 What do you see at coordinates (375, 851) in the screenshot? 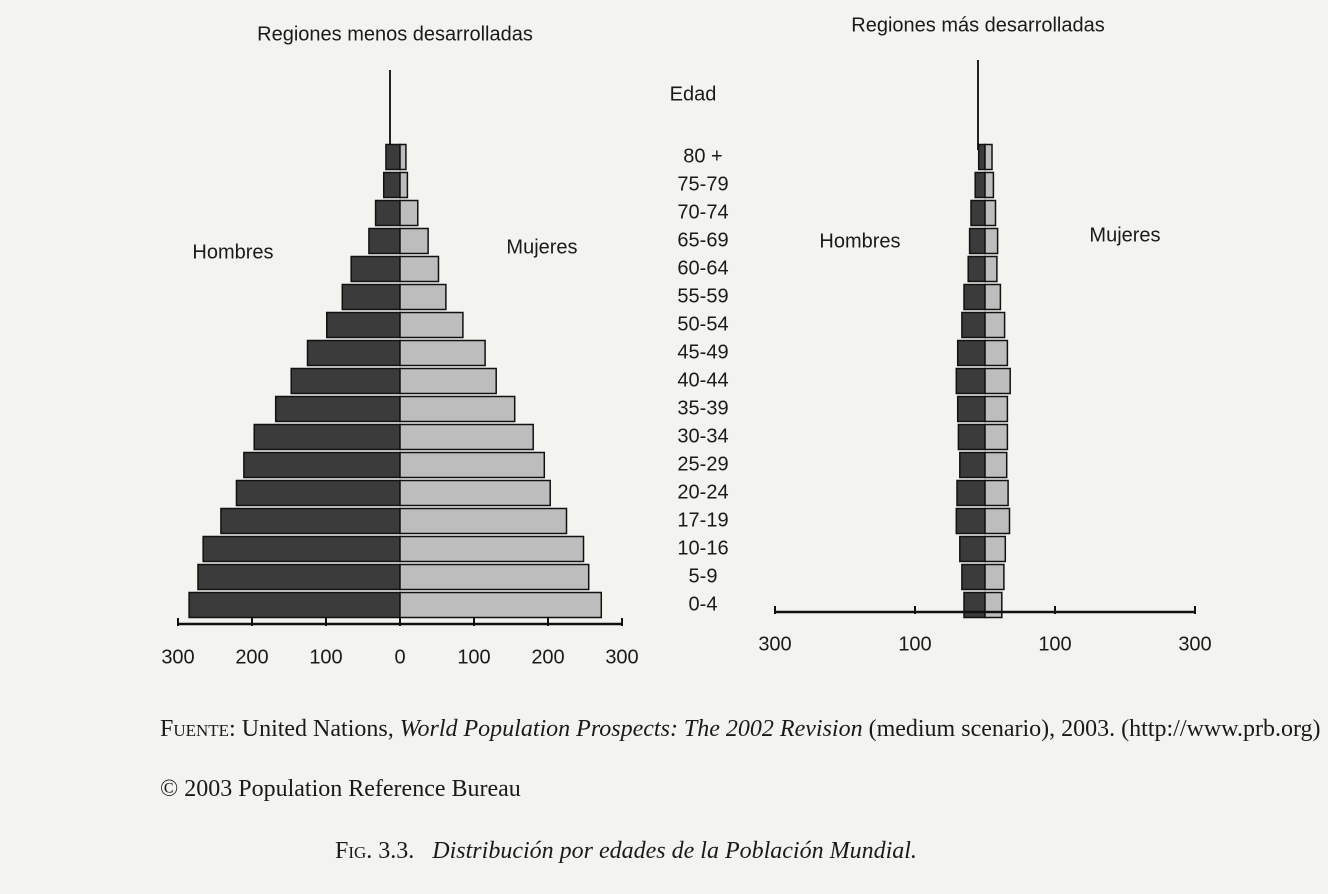
I see `caption-label: Fig. 3.3.` at bounding box center [375, 851].